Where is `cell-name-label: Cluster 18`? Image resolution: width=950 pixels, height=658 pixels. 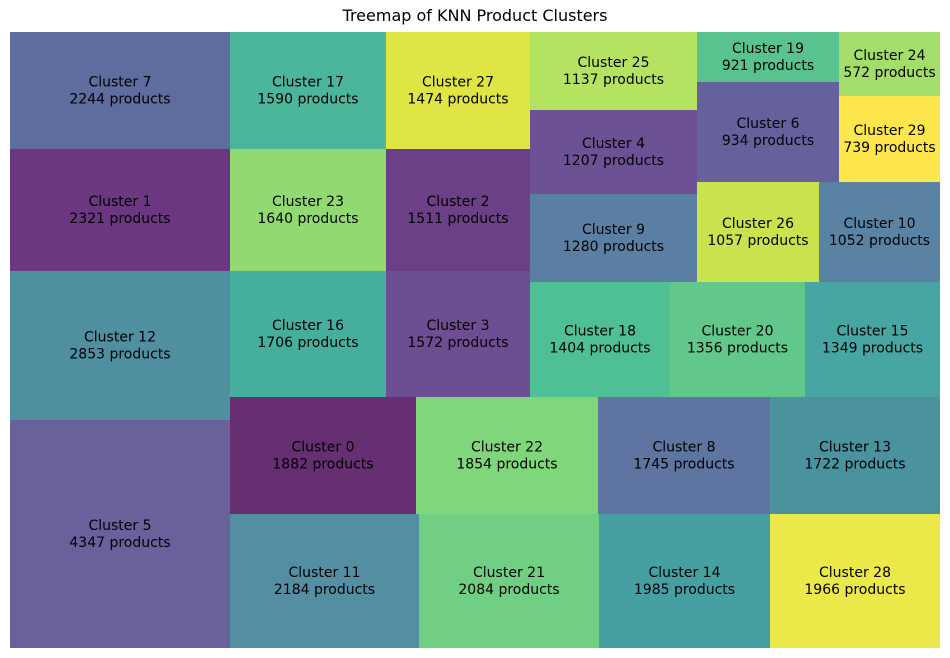 cell-name-label: Cluster 18 is located at coordinates (600, 332).